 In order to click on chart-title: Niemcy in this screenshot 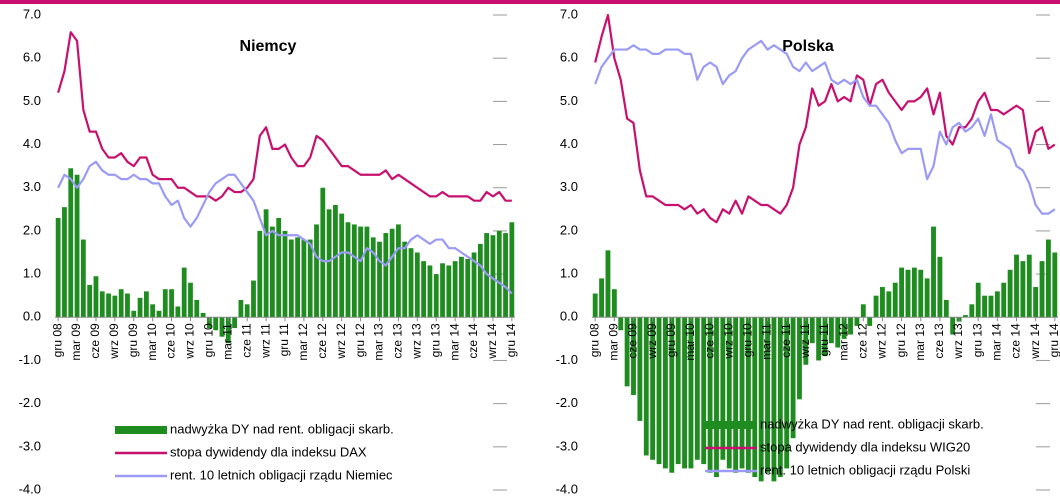, I will do `click(268, 46)`.